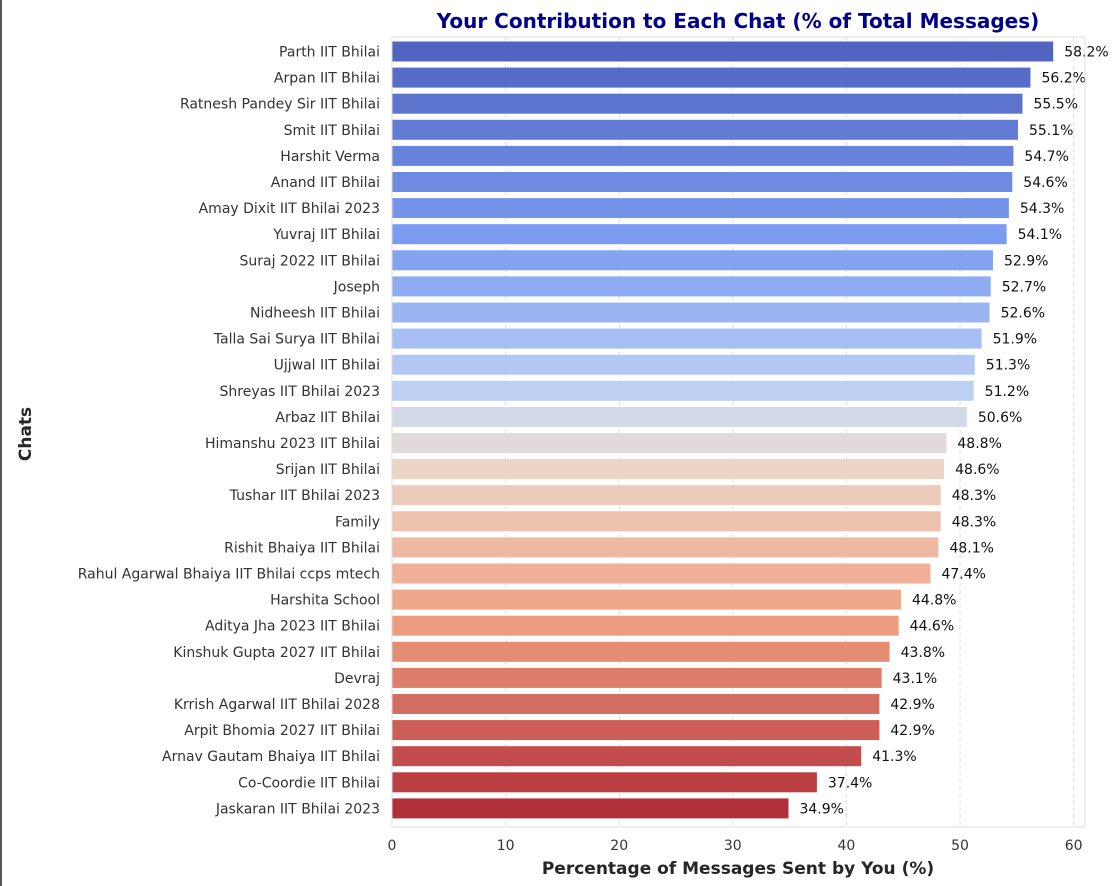 The width and height of the screenshot is (1116, 886). What do you see at coordinates (1000, 418) in the screenshot?
I see `bar-value-label: 50.6%` at bounding box center [1000, 418].